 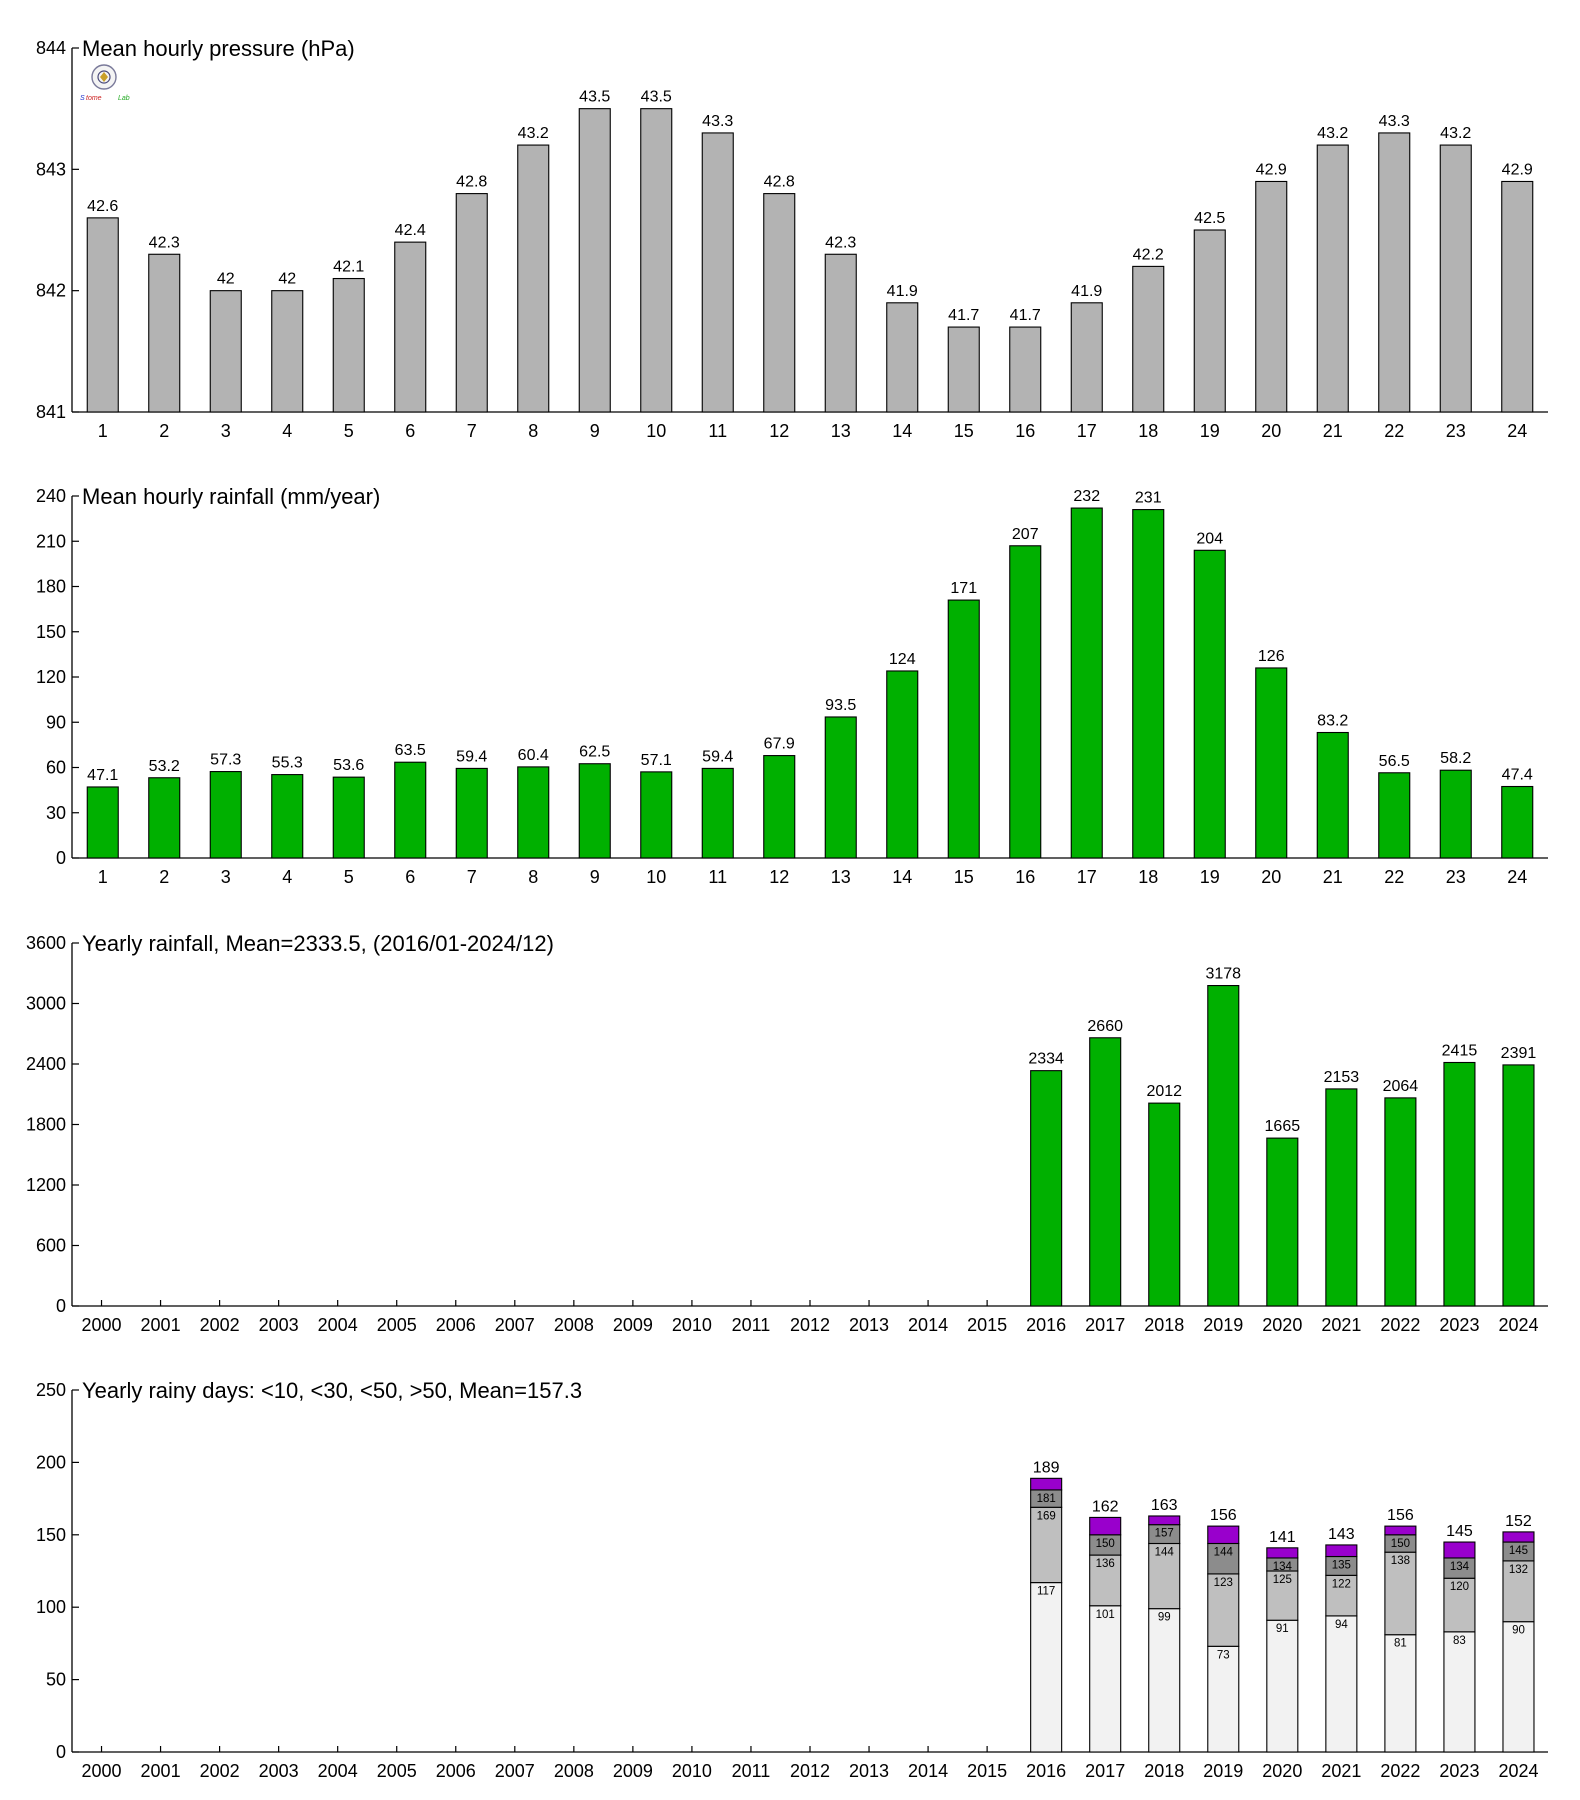 What do you see at coordinates (1164, 1771) in the screenshot?
I see `x-tick-label: 2018` at bounding box center [1164, 1771].